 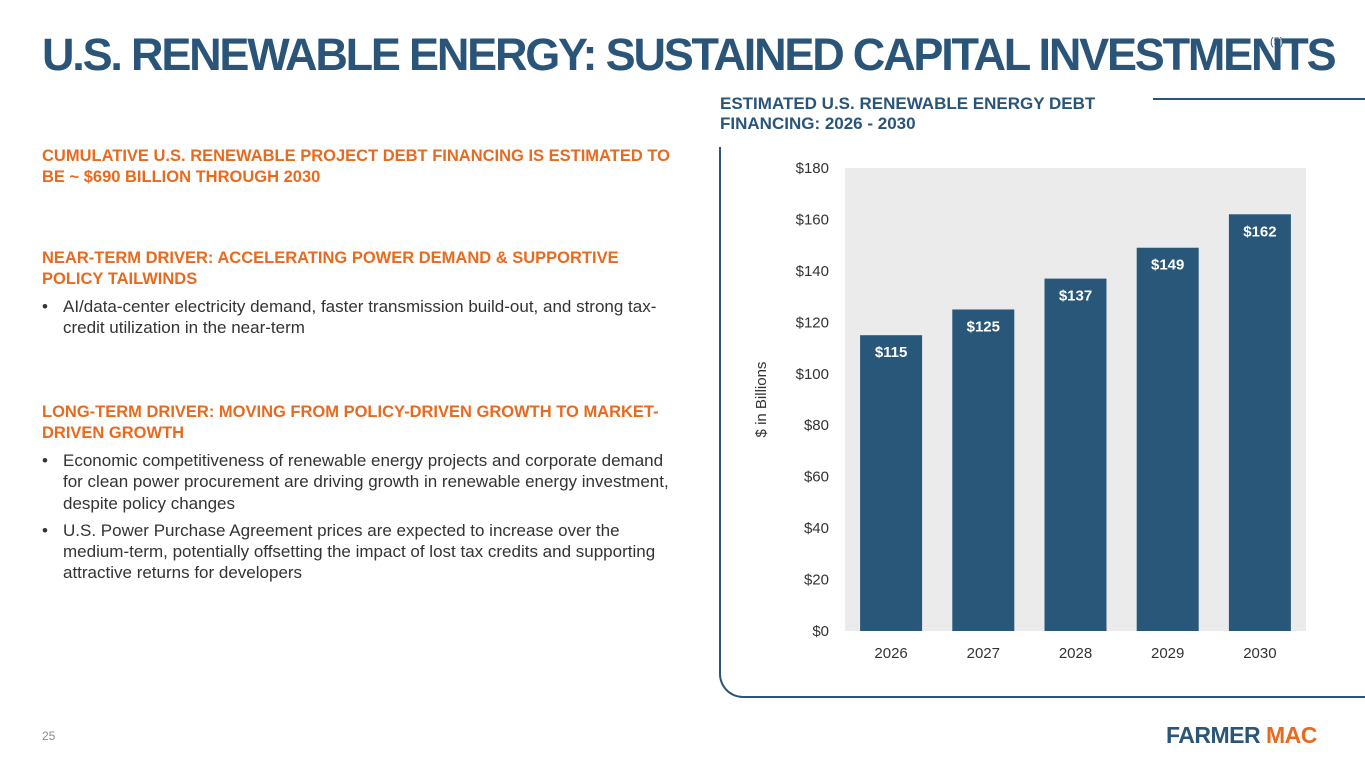 What do you see at coordinates (761, 400) in the screenshot?
I see `y-axis-label: $ in Billions` at bounding box center [761, 400].